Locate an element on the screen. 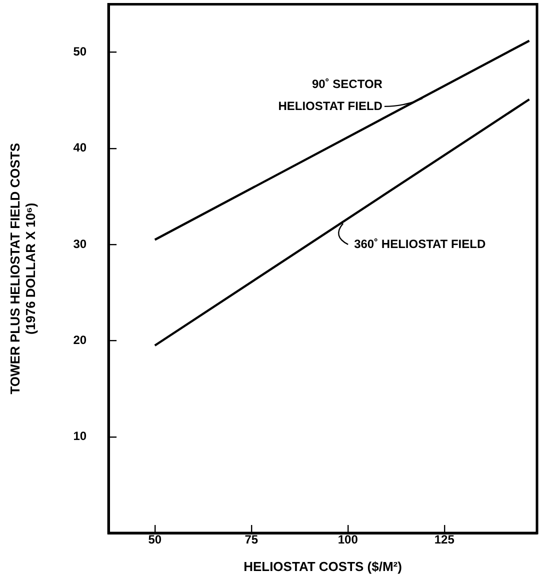  legend-label: 90˚ SECTOR HELIOSTAT FIELD is located at coordinates (330, 94).